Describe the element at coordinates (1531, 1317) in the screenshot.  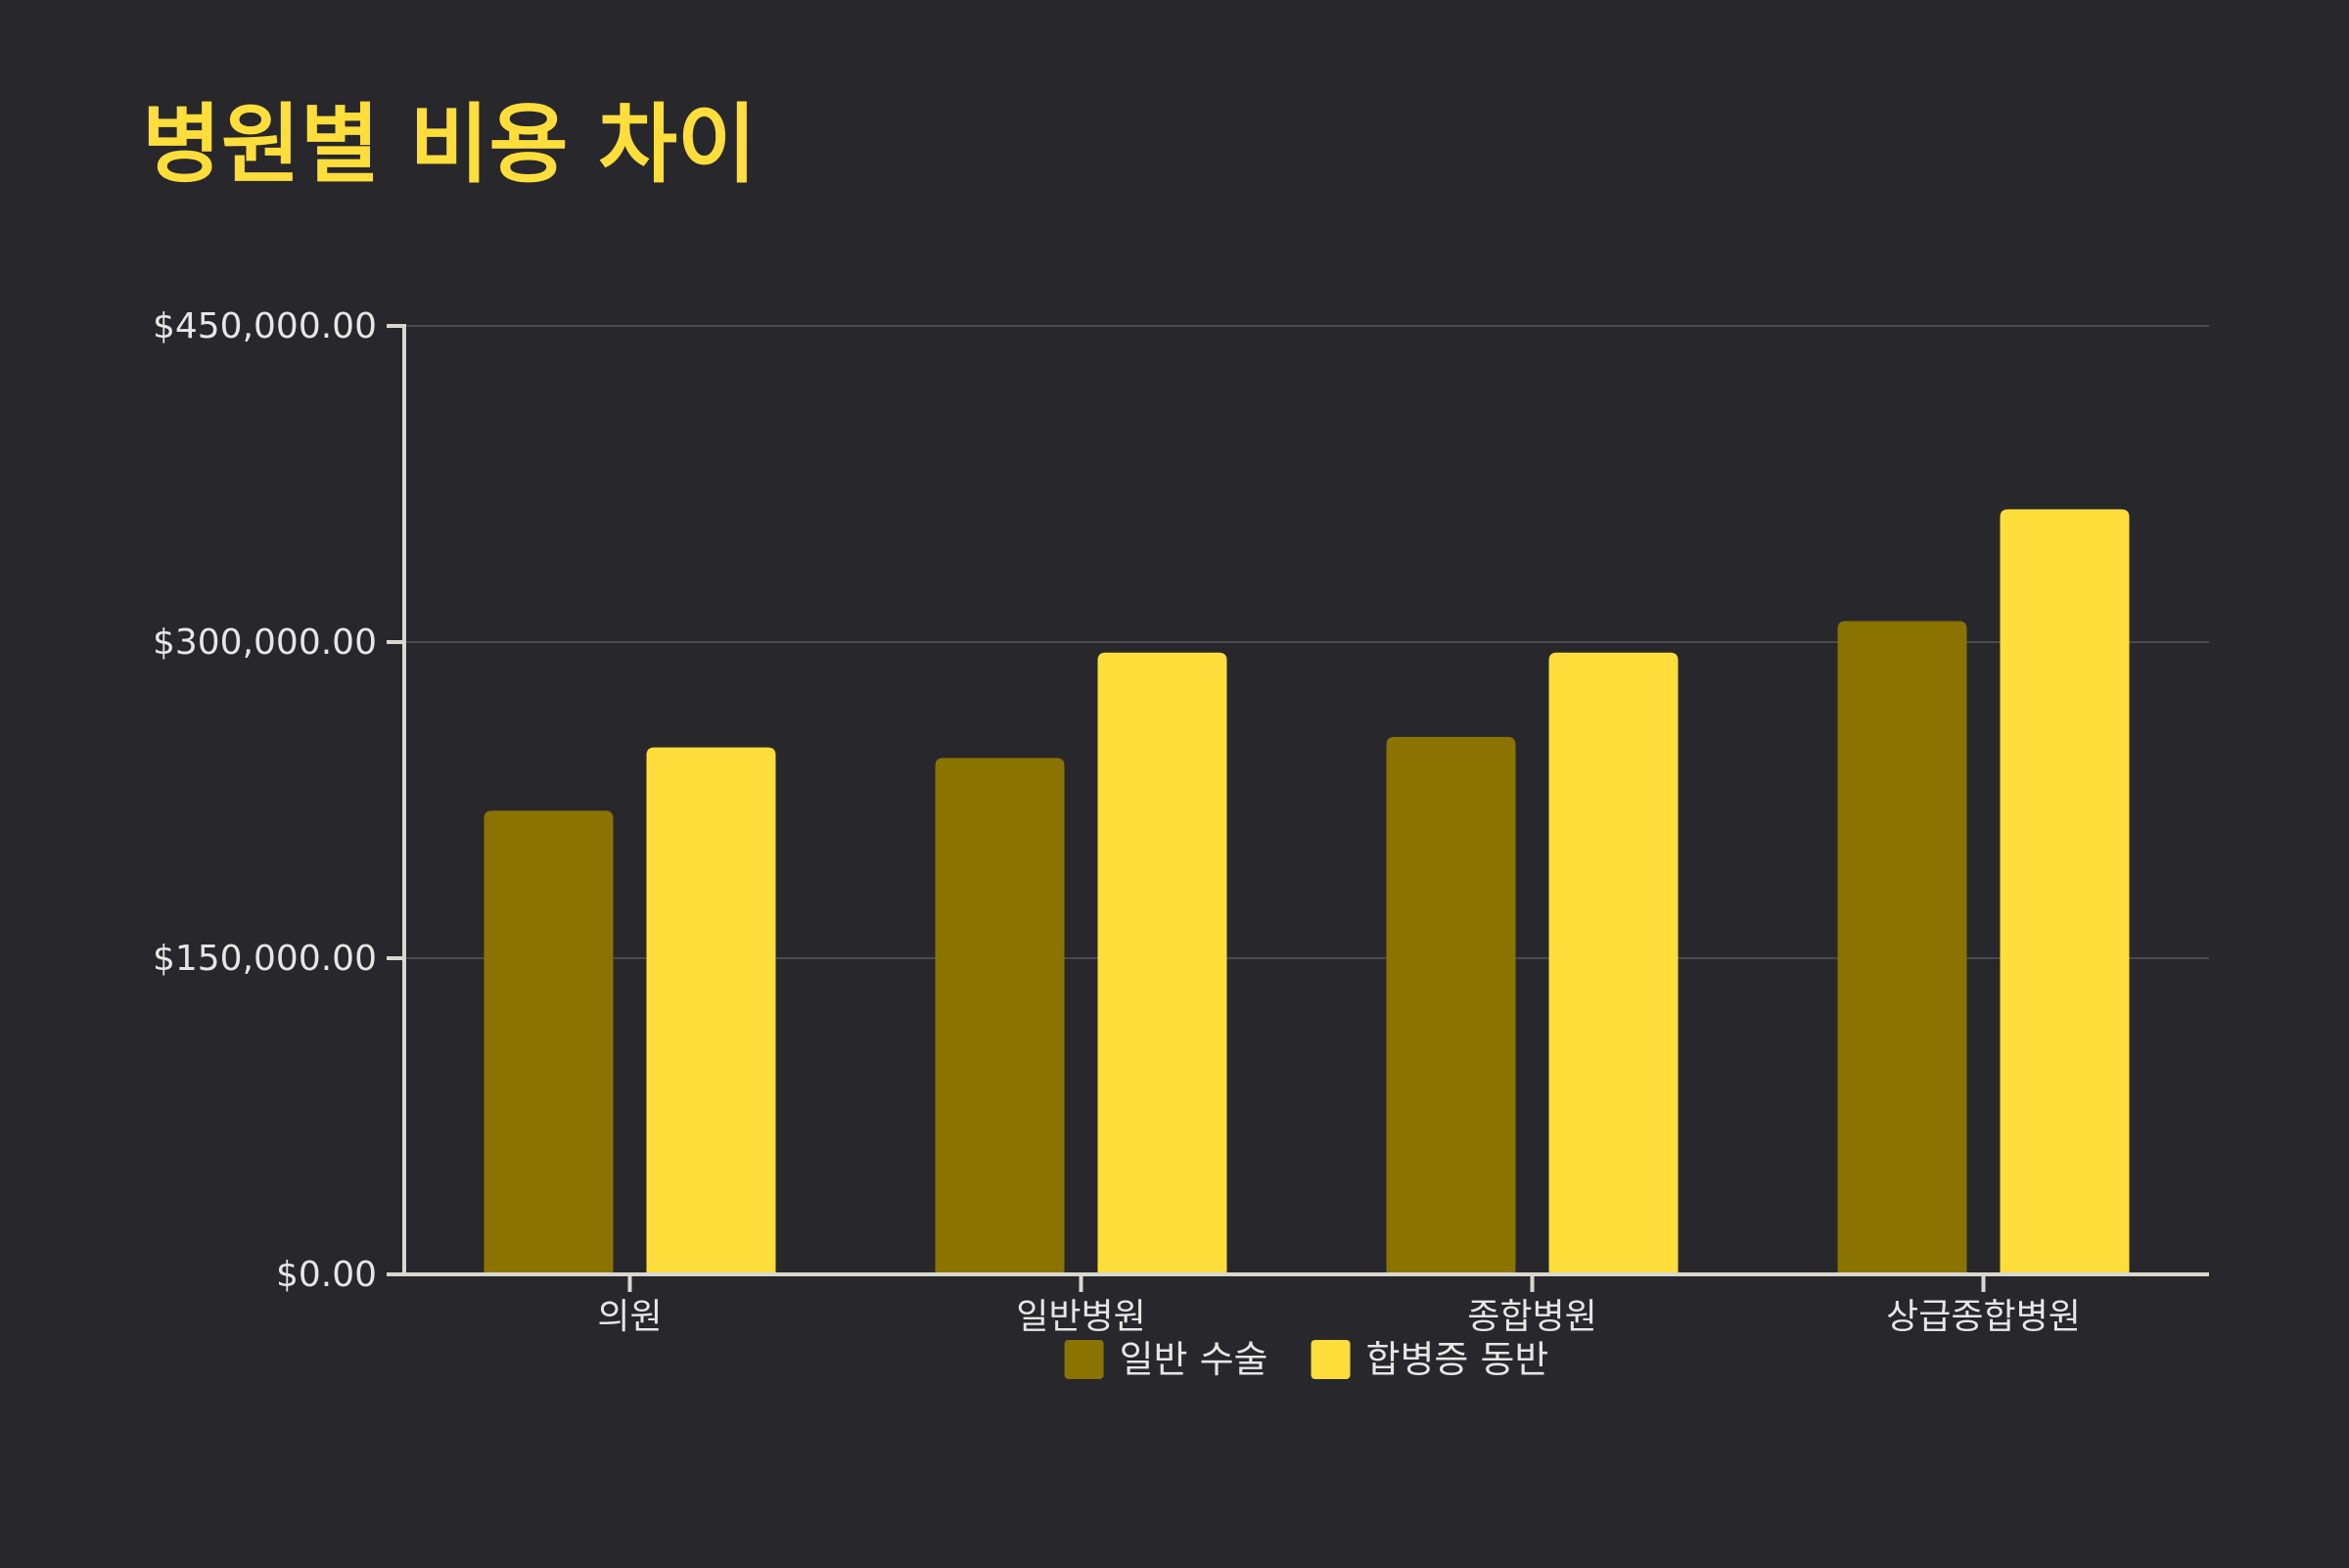
I see `x-tick-label: 종합병원` at that location.